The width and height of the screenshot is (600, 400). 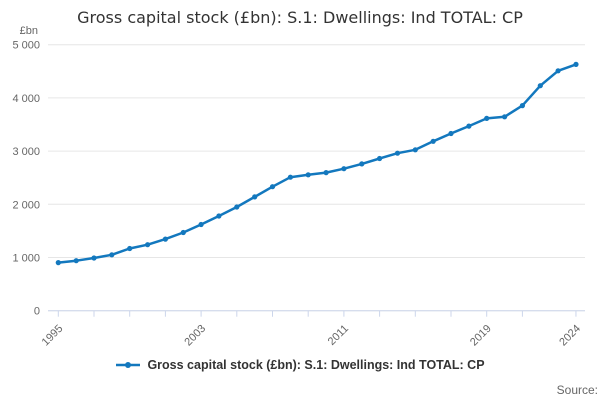 I want to click on x-axis-label: 2003, so click(x=195, y=336).